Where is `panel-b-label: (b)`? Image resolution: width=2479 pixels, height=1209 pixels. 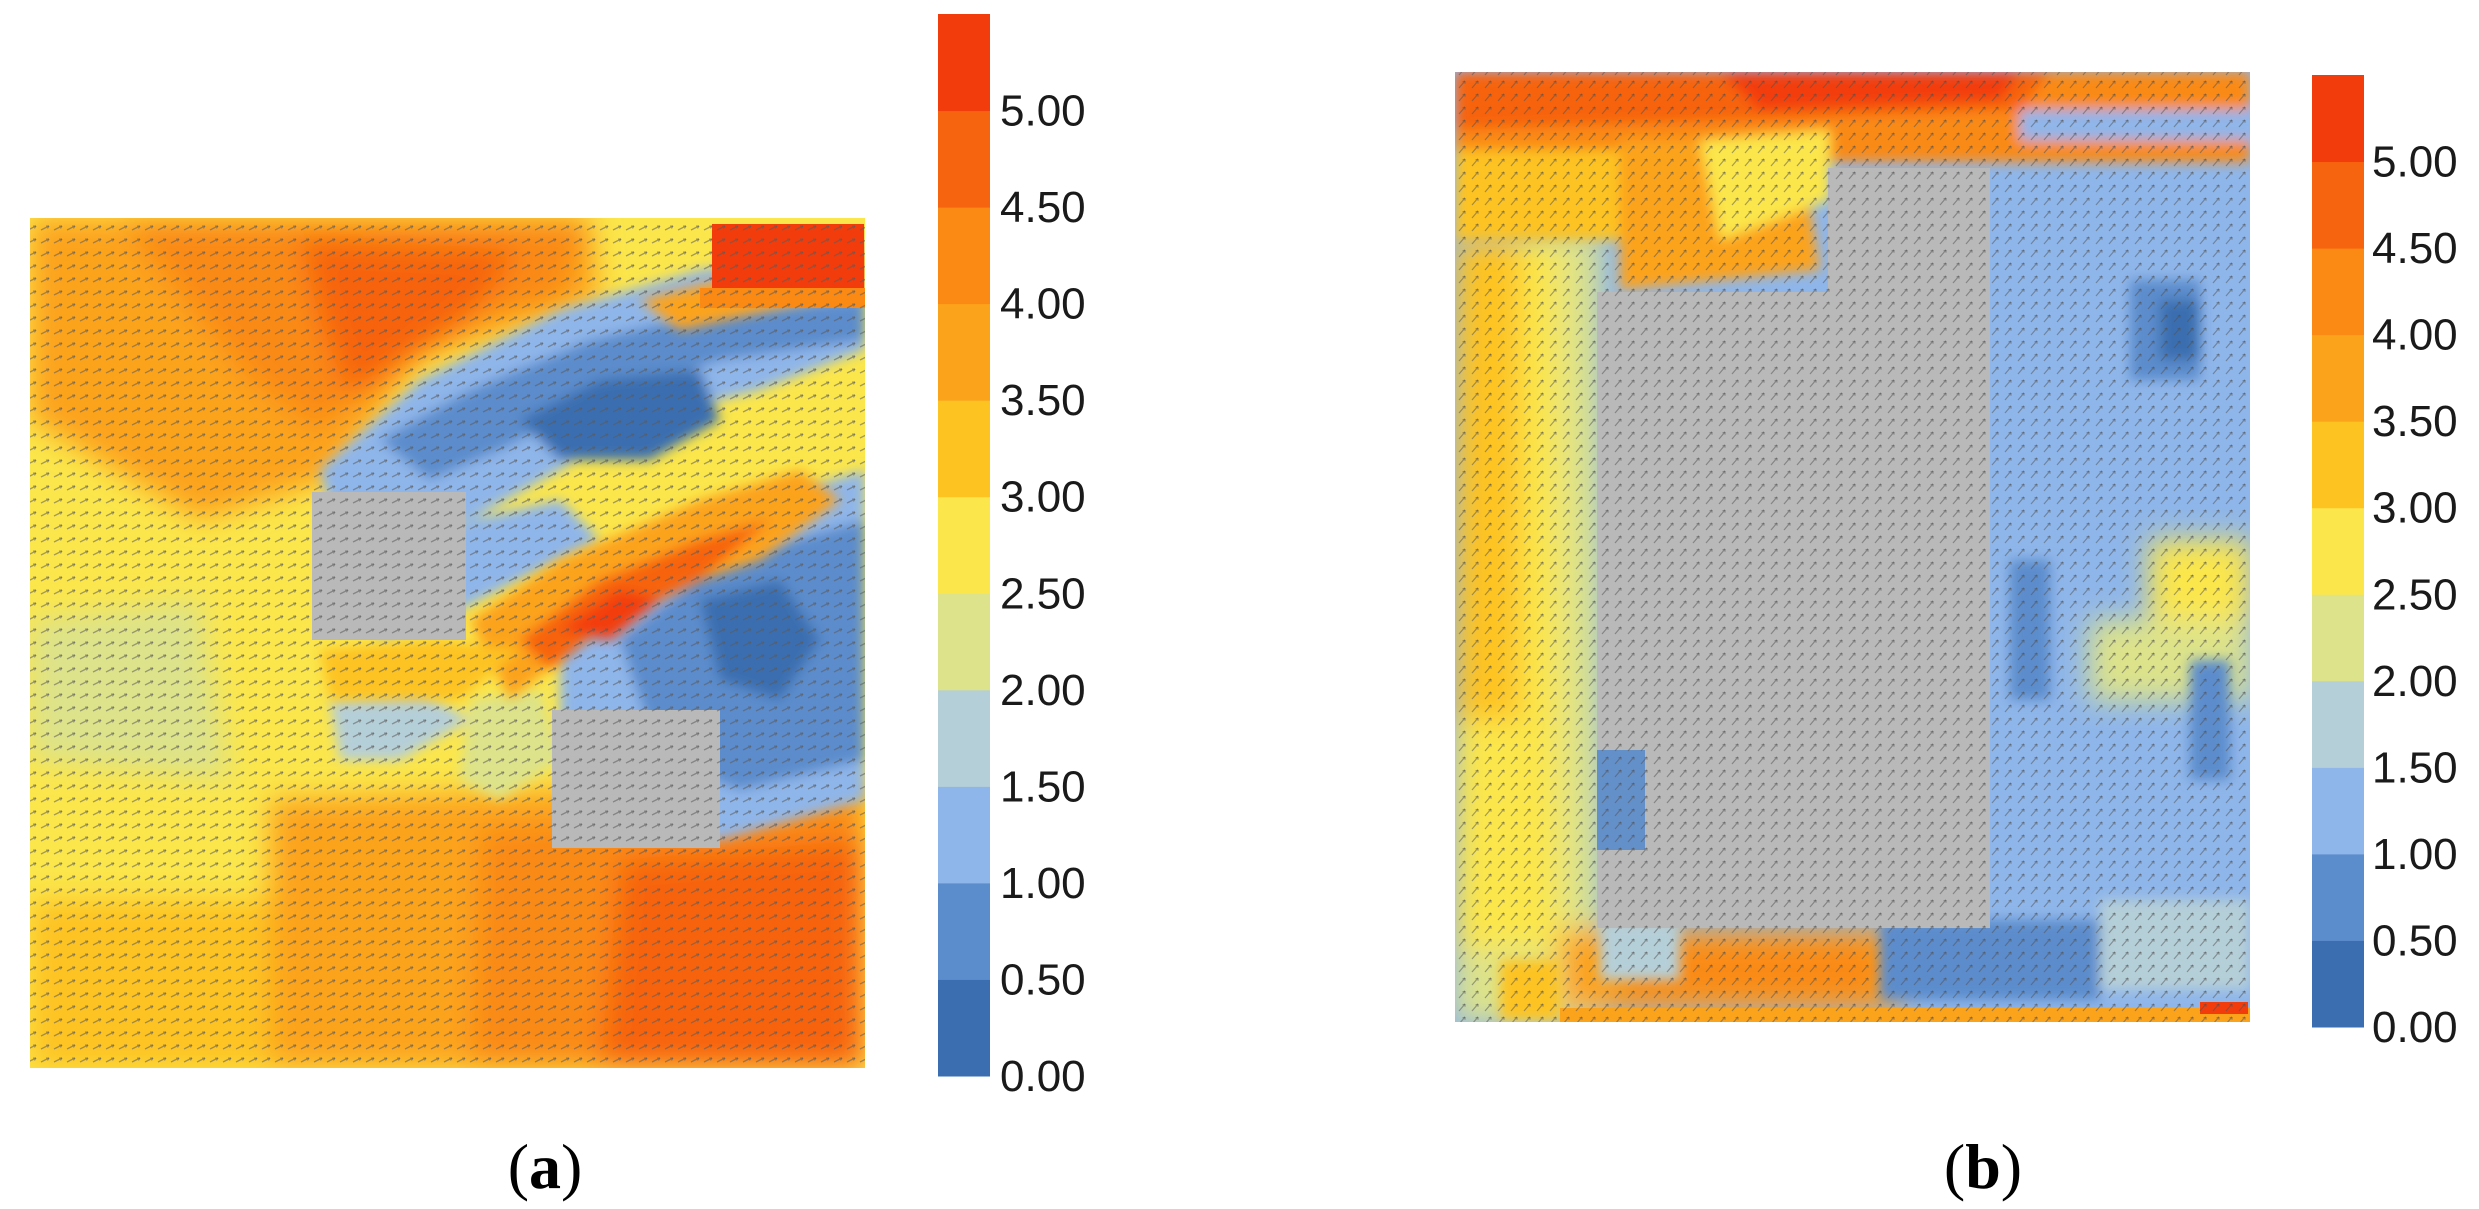 panel-b-label: (b) is located at coordinates (1983, 1166).